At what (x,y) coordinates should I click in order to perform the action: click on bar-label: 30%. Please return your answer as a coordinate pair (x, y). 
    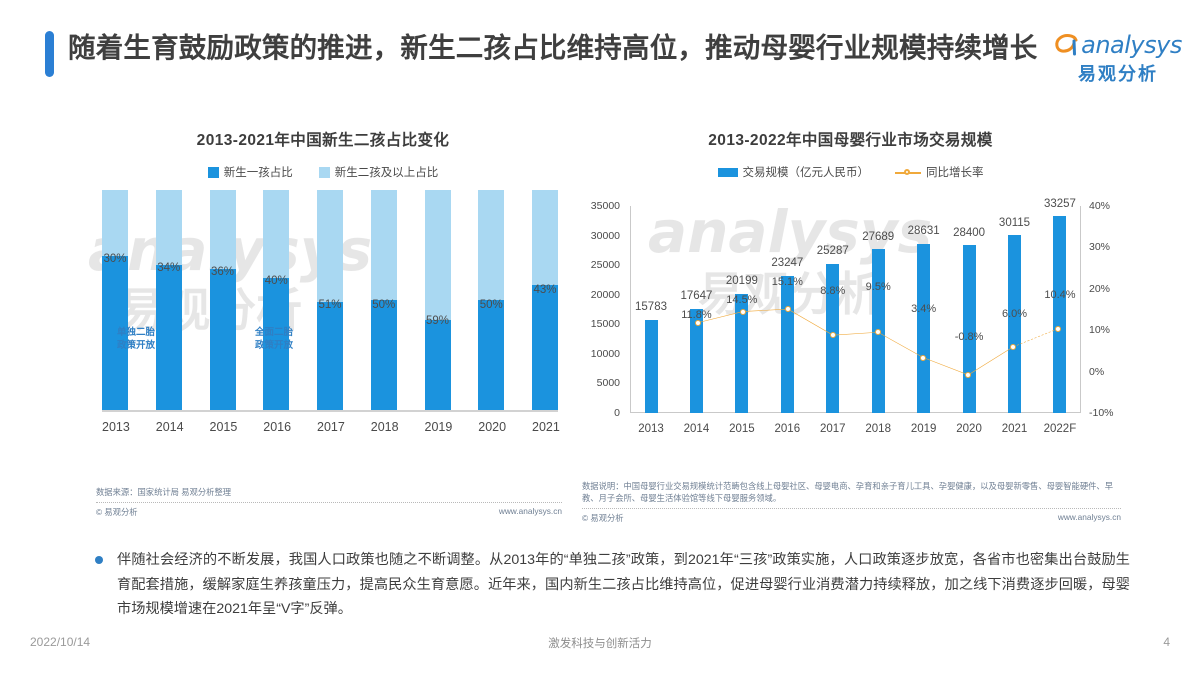
    Looking at the image, I should click on (115, 258).